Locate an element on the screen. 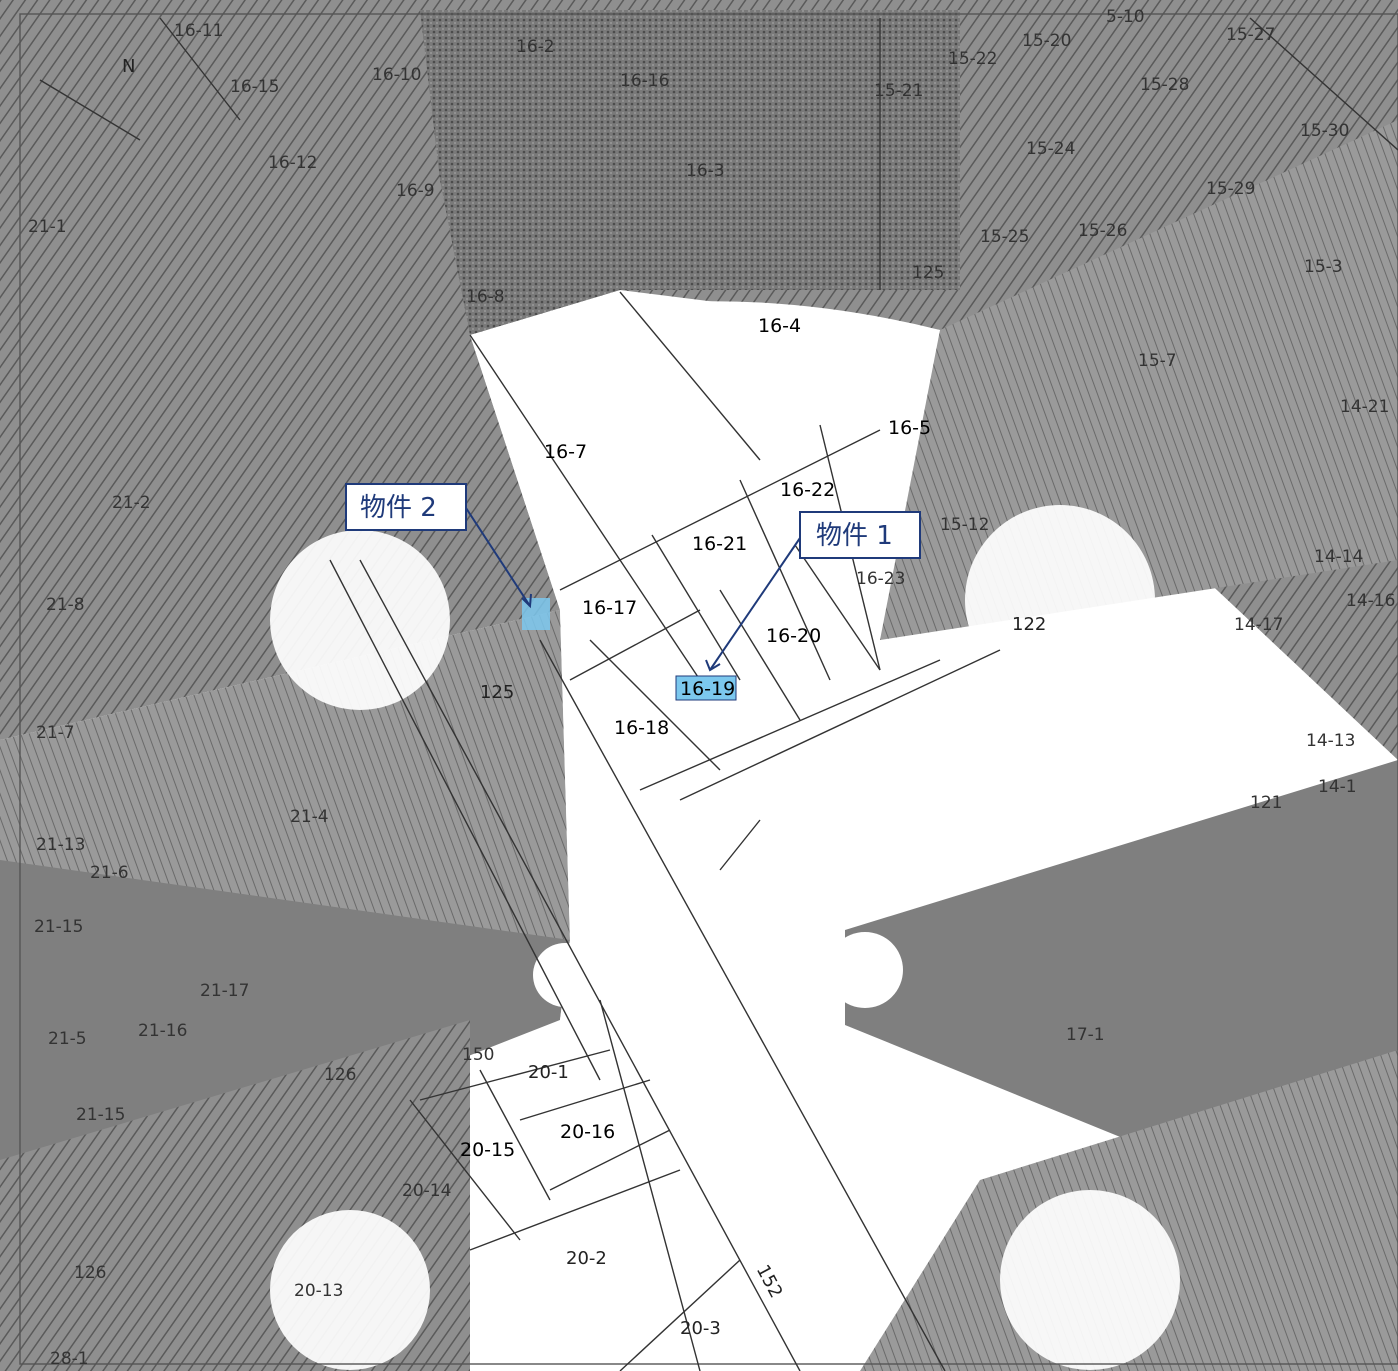 The height and width of the screenshot is (1371, 1398). parcel-label: 16-17 is located at coordinates (609, 608).